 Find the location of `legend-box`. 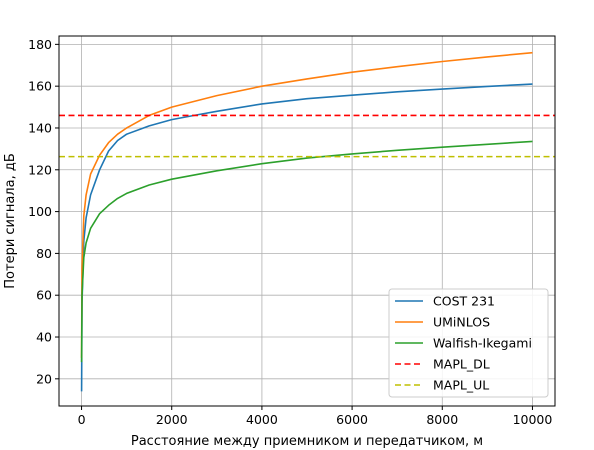

legend-box is located at coordinates (468, 343).